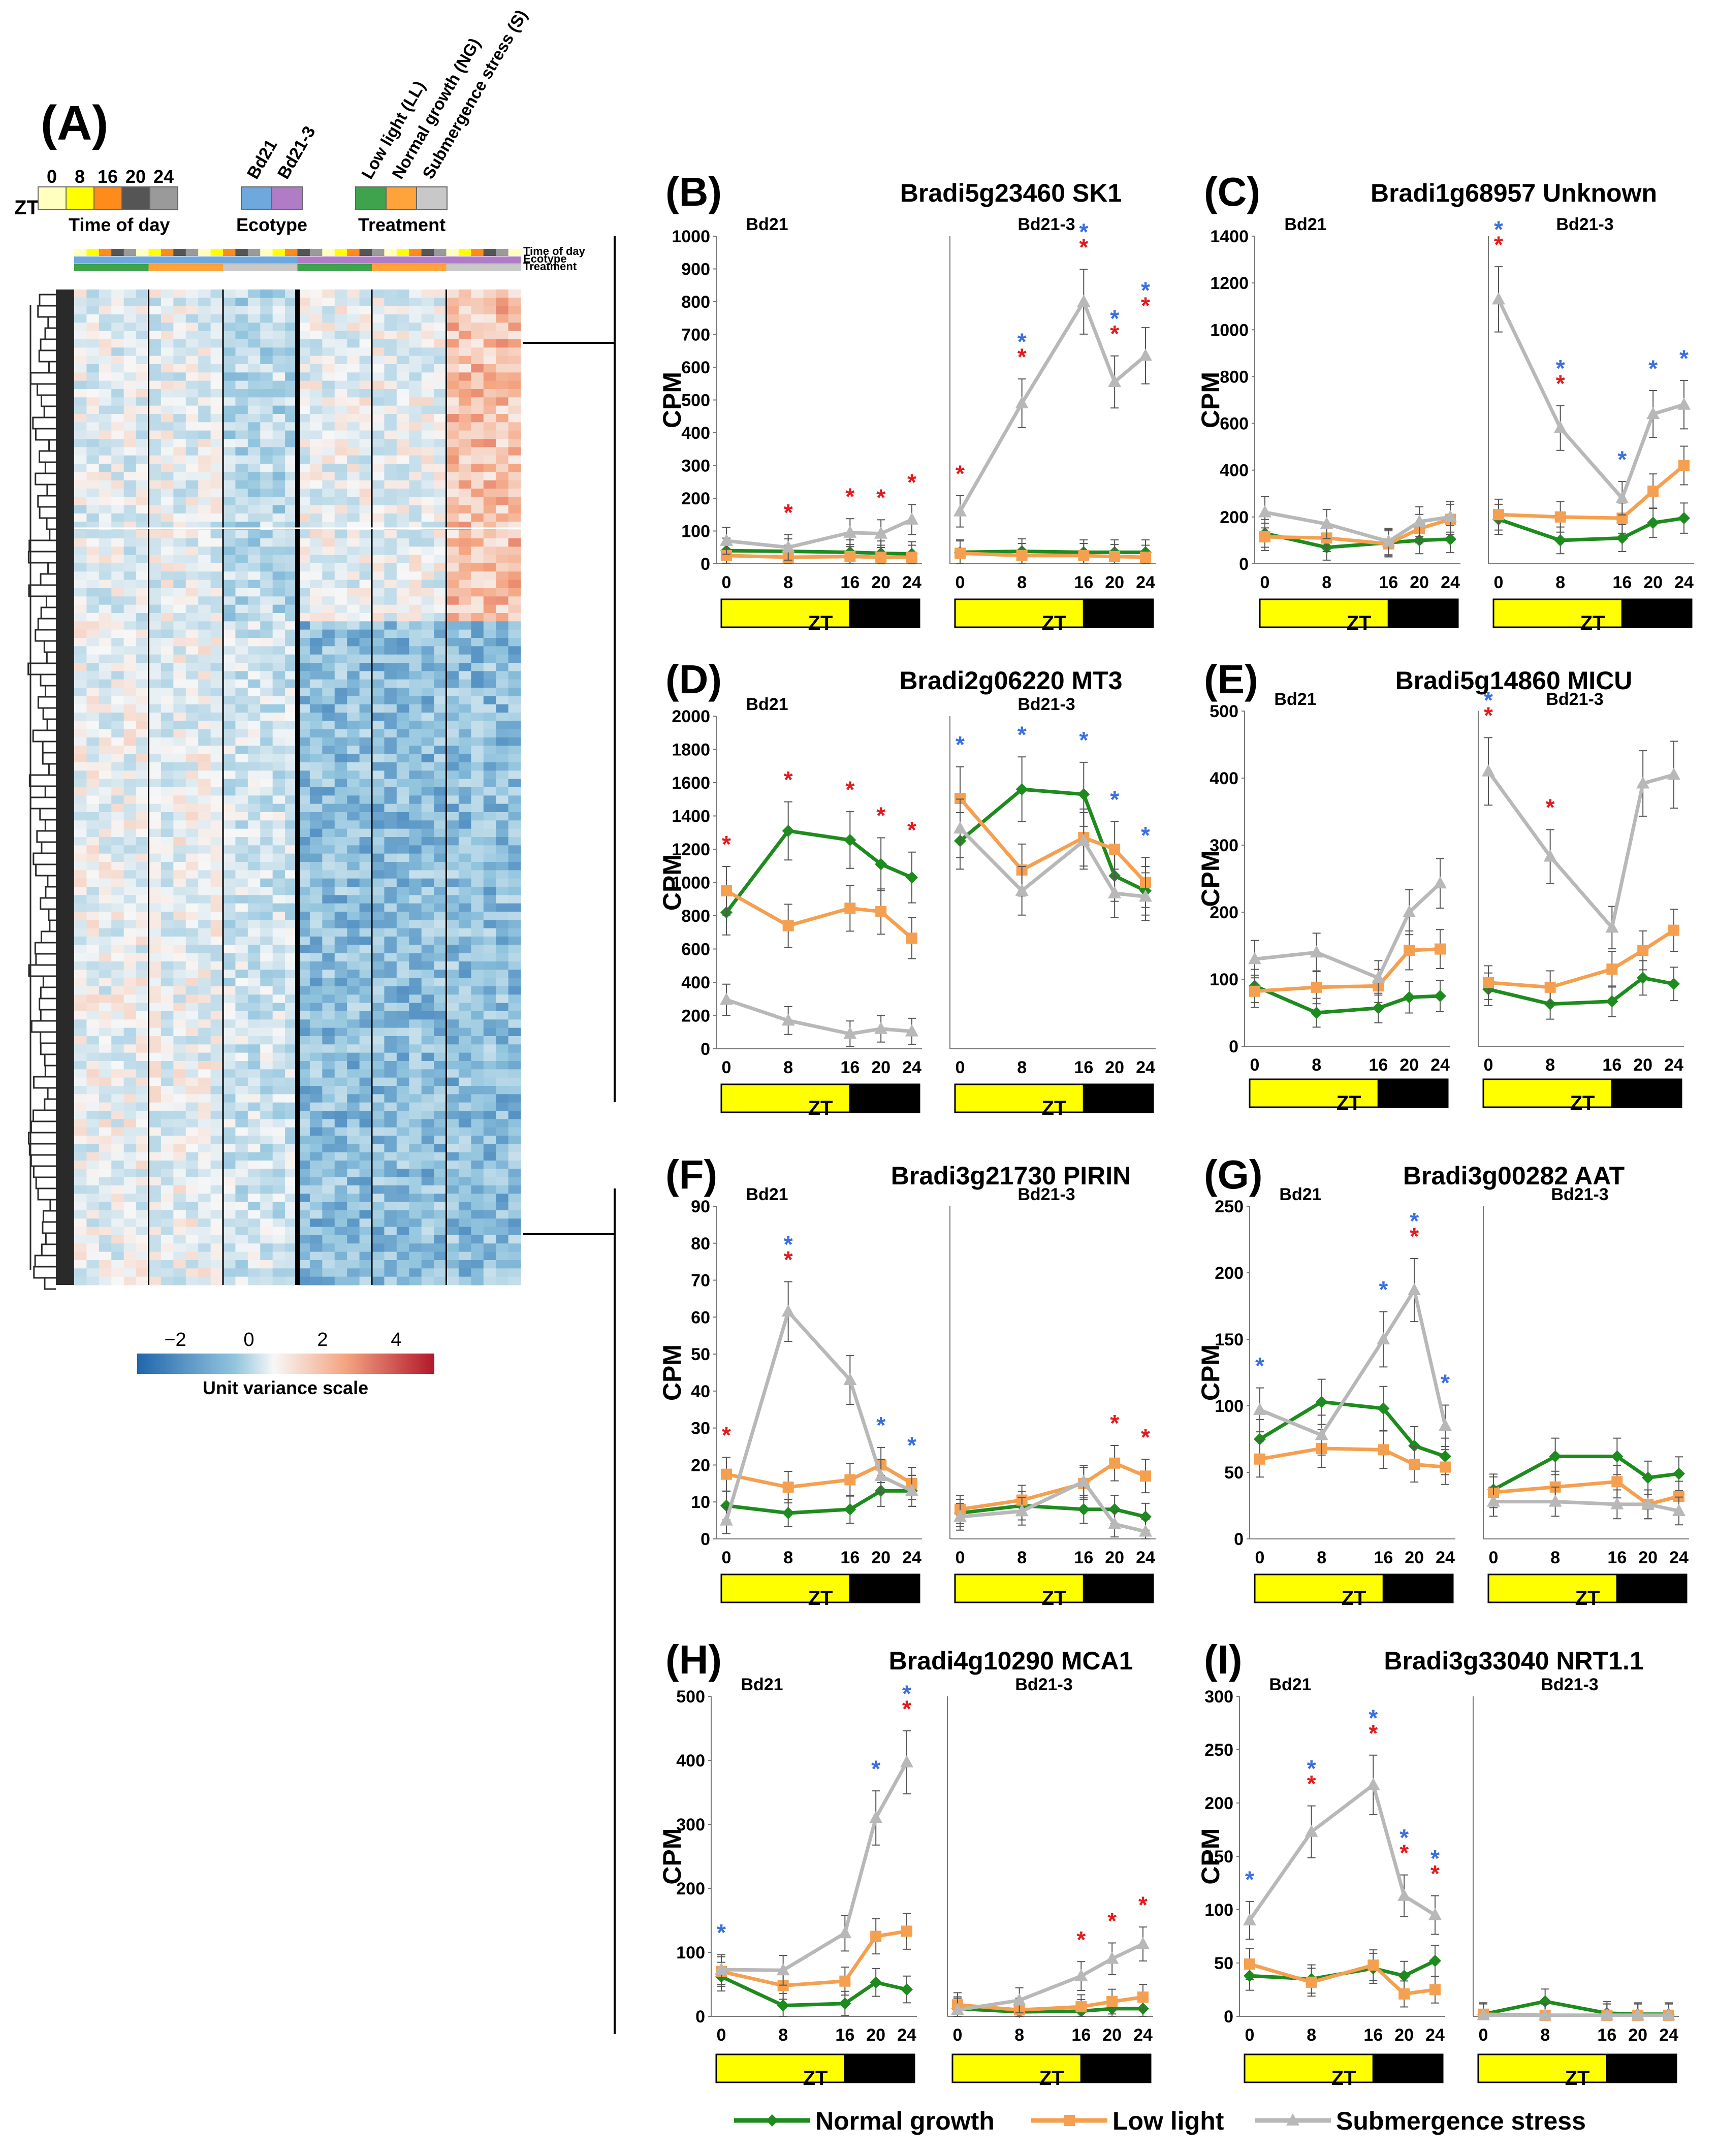 The image size is (1718, 2156). I want to click on significance-star-blue: *, so click(1114, 318).